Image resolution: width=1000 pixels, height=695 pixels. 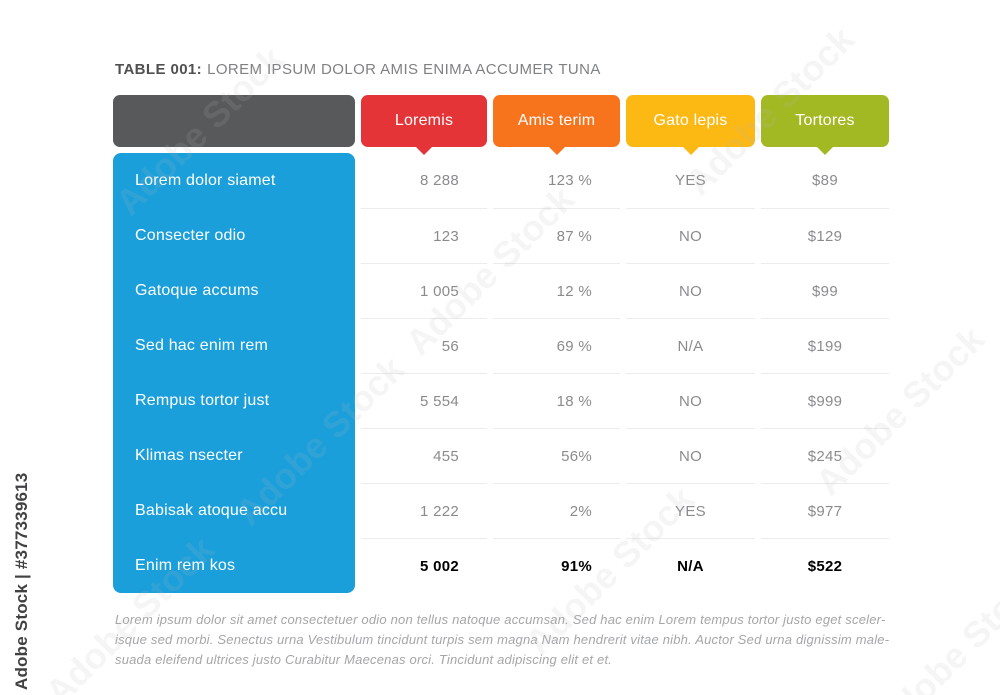 I want to click on header-cell-4: Tortores, so click(x=825, y=125).